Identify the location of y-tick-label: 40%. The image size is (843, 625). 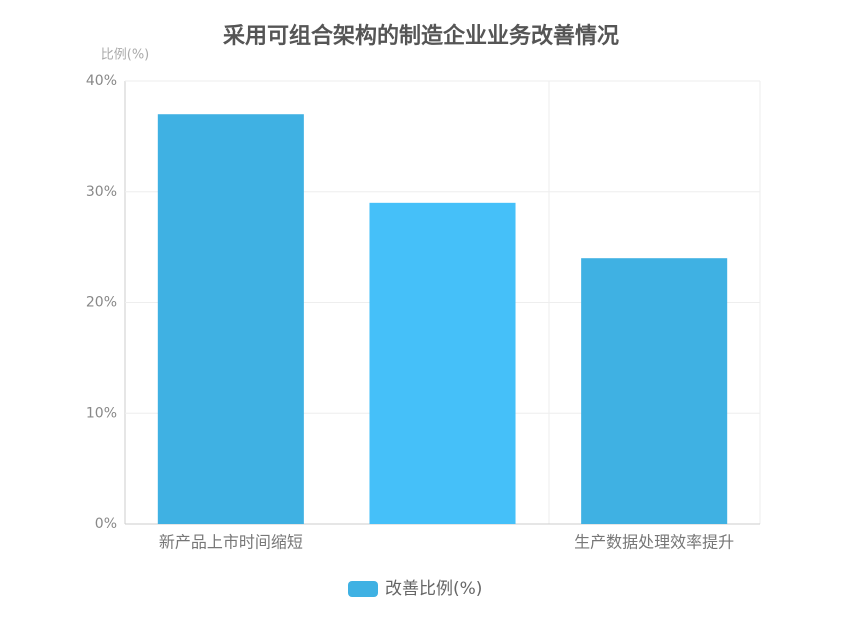
(101, 81).